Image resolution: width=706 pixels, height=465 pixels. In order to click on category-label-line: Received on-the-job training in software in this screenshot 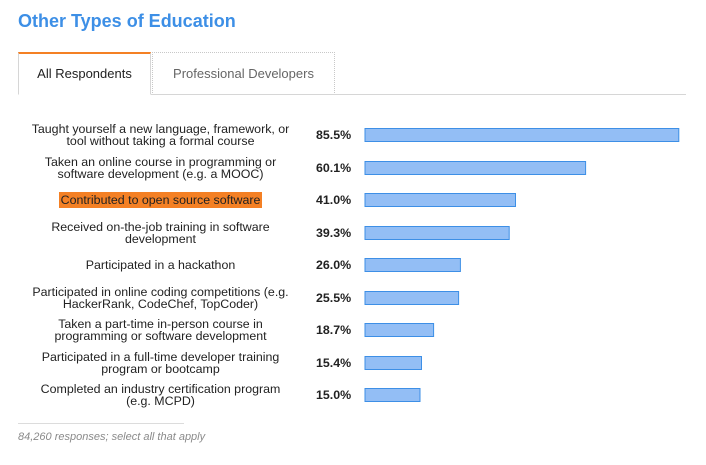, I will do `click(160, 227)`.